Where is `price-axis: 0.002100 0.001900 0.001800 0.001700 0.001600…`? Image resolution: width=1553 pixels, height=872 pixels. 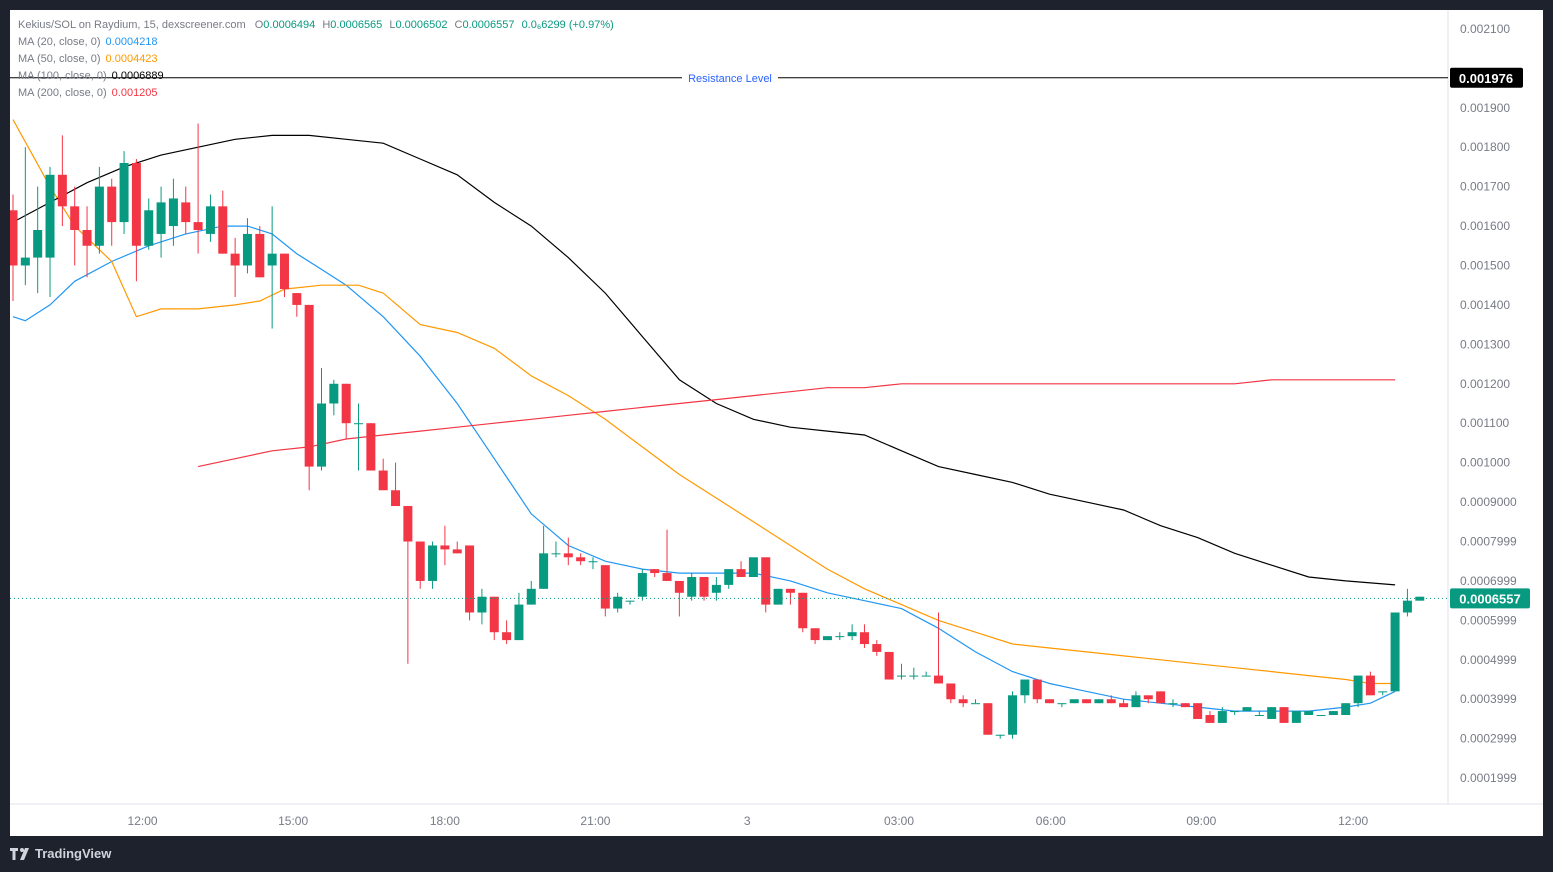
price-axis: 0.002100 0.001900 0.001800 0.001700 0.001600… is located at coordinates (1490, 403).